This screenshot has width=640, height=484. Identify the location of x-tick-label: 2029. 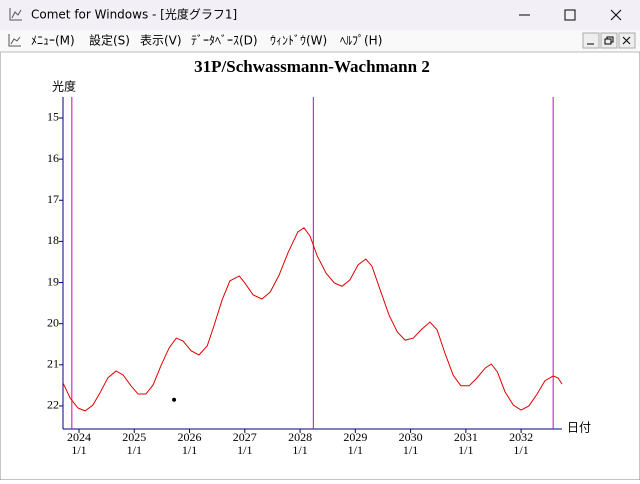
(355, 437).